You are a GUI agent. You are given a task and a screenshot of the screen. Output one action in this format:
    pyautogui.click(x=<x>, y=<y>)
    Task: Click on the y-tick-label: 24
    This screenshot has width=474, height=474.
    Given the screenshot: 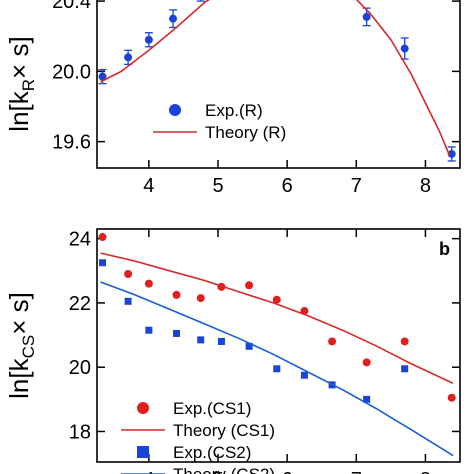 What is the action you would take?
    pyautogui.click(x=80, y=240)
    